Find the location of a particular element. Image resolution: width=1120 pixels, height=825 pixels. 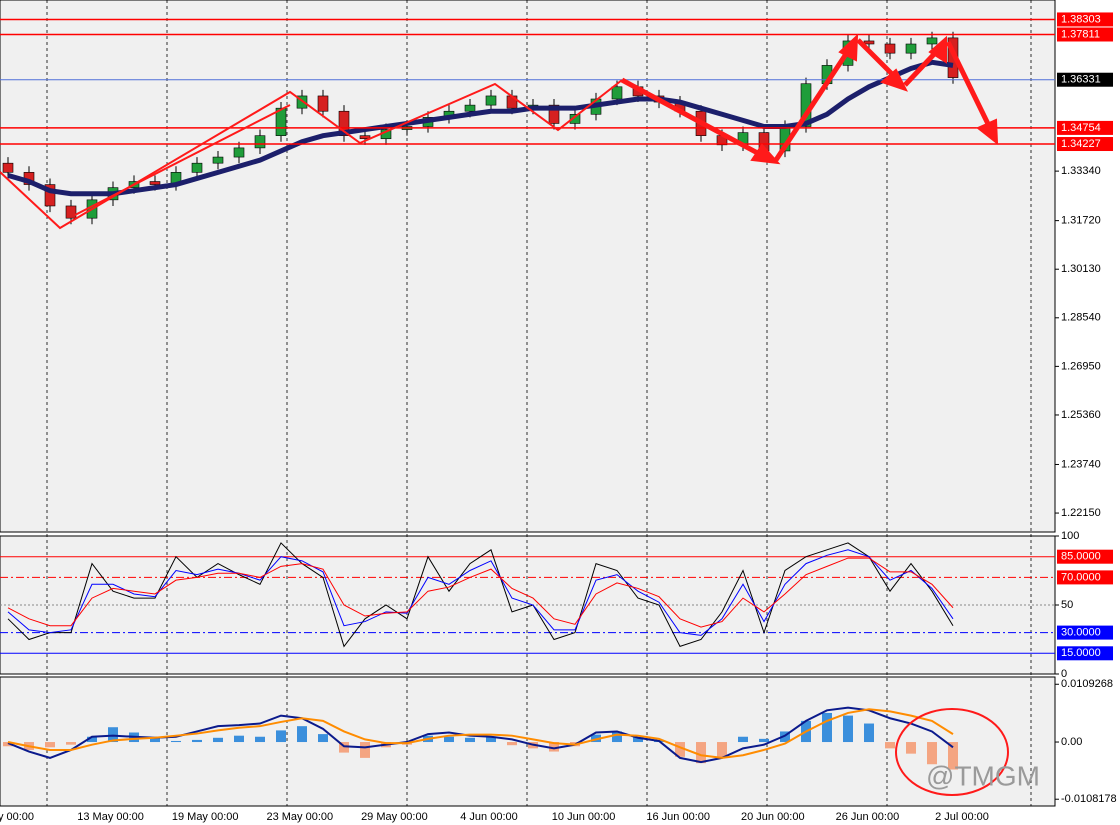

y-tick-label: 1.26950 is located at coordinates (1081, 366).